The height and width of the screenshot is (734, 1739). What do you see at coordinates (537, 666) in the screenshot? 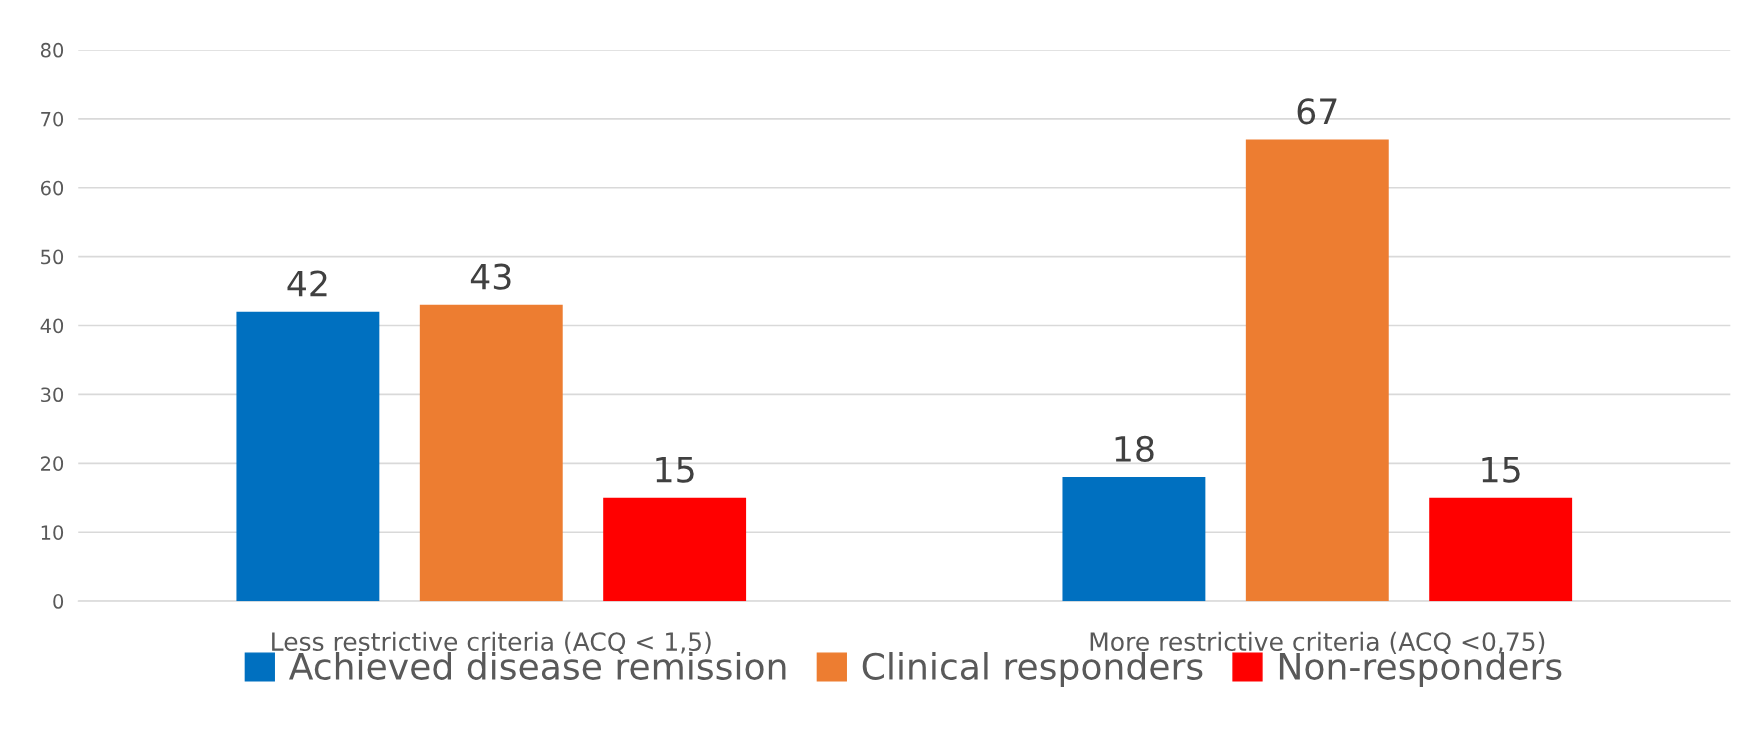
I see `legend-label: Achieved disease remission` at bounding box center [537, 666].